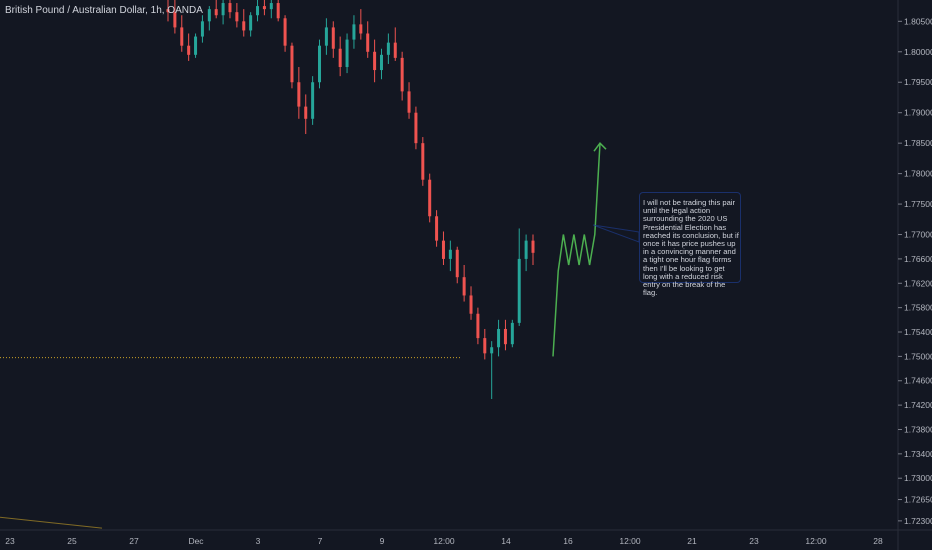  Describe the element at coordinates (918, 356) in the screenshot. I see `price-tick-label: 1.75000` at that location.